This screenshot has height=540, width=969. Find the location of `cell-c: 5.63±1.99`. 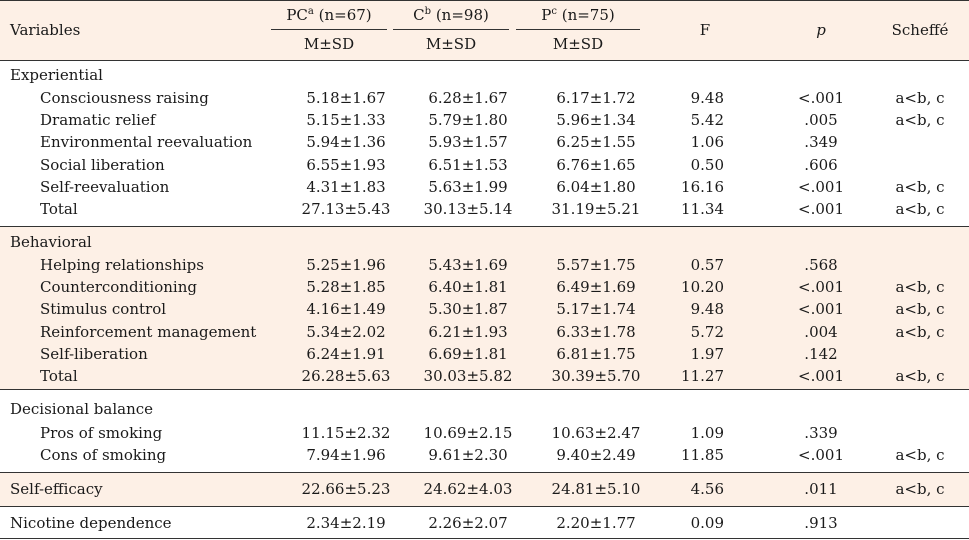

cell-c: 5.63±1.99 is located at coordinates (468, 187).